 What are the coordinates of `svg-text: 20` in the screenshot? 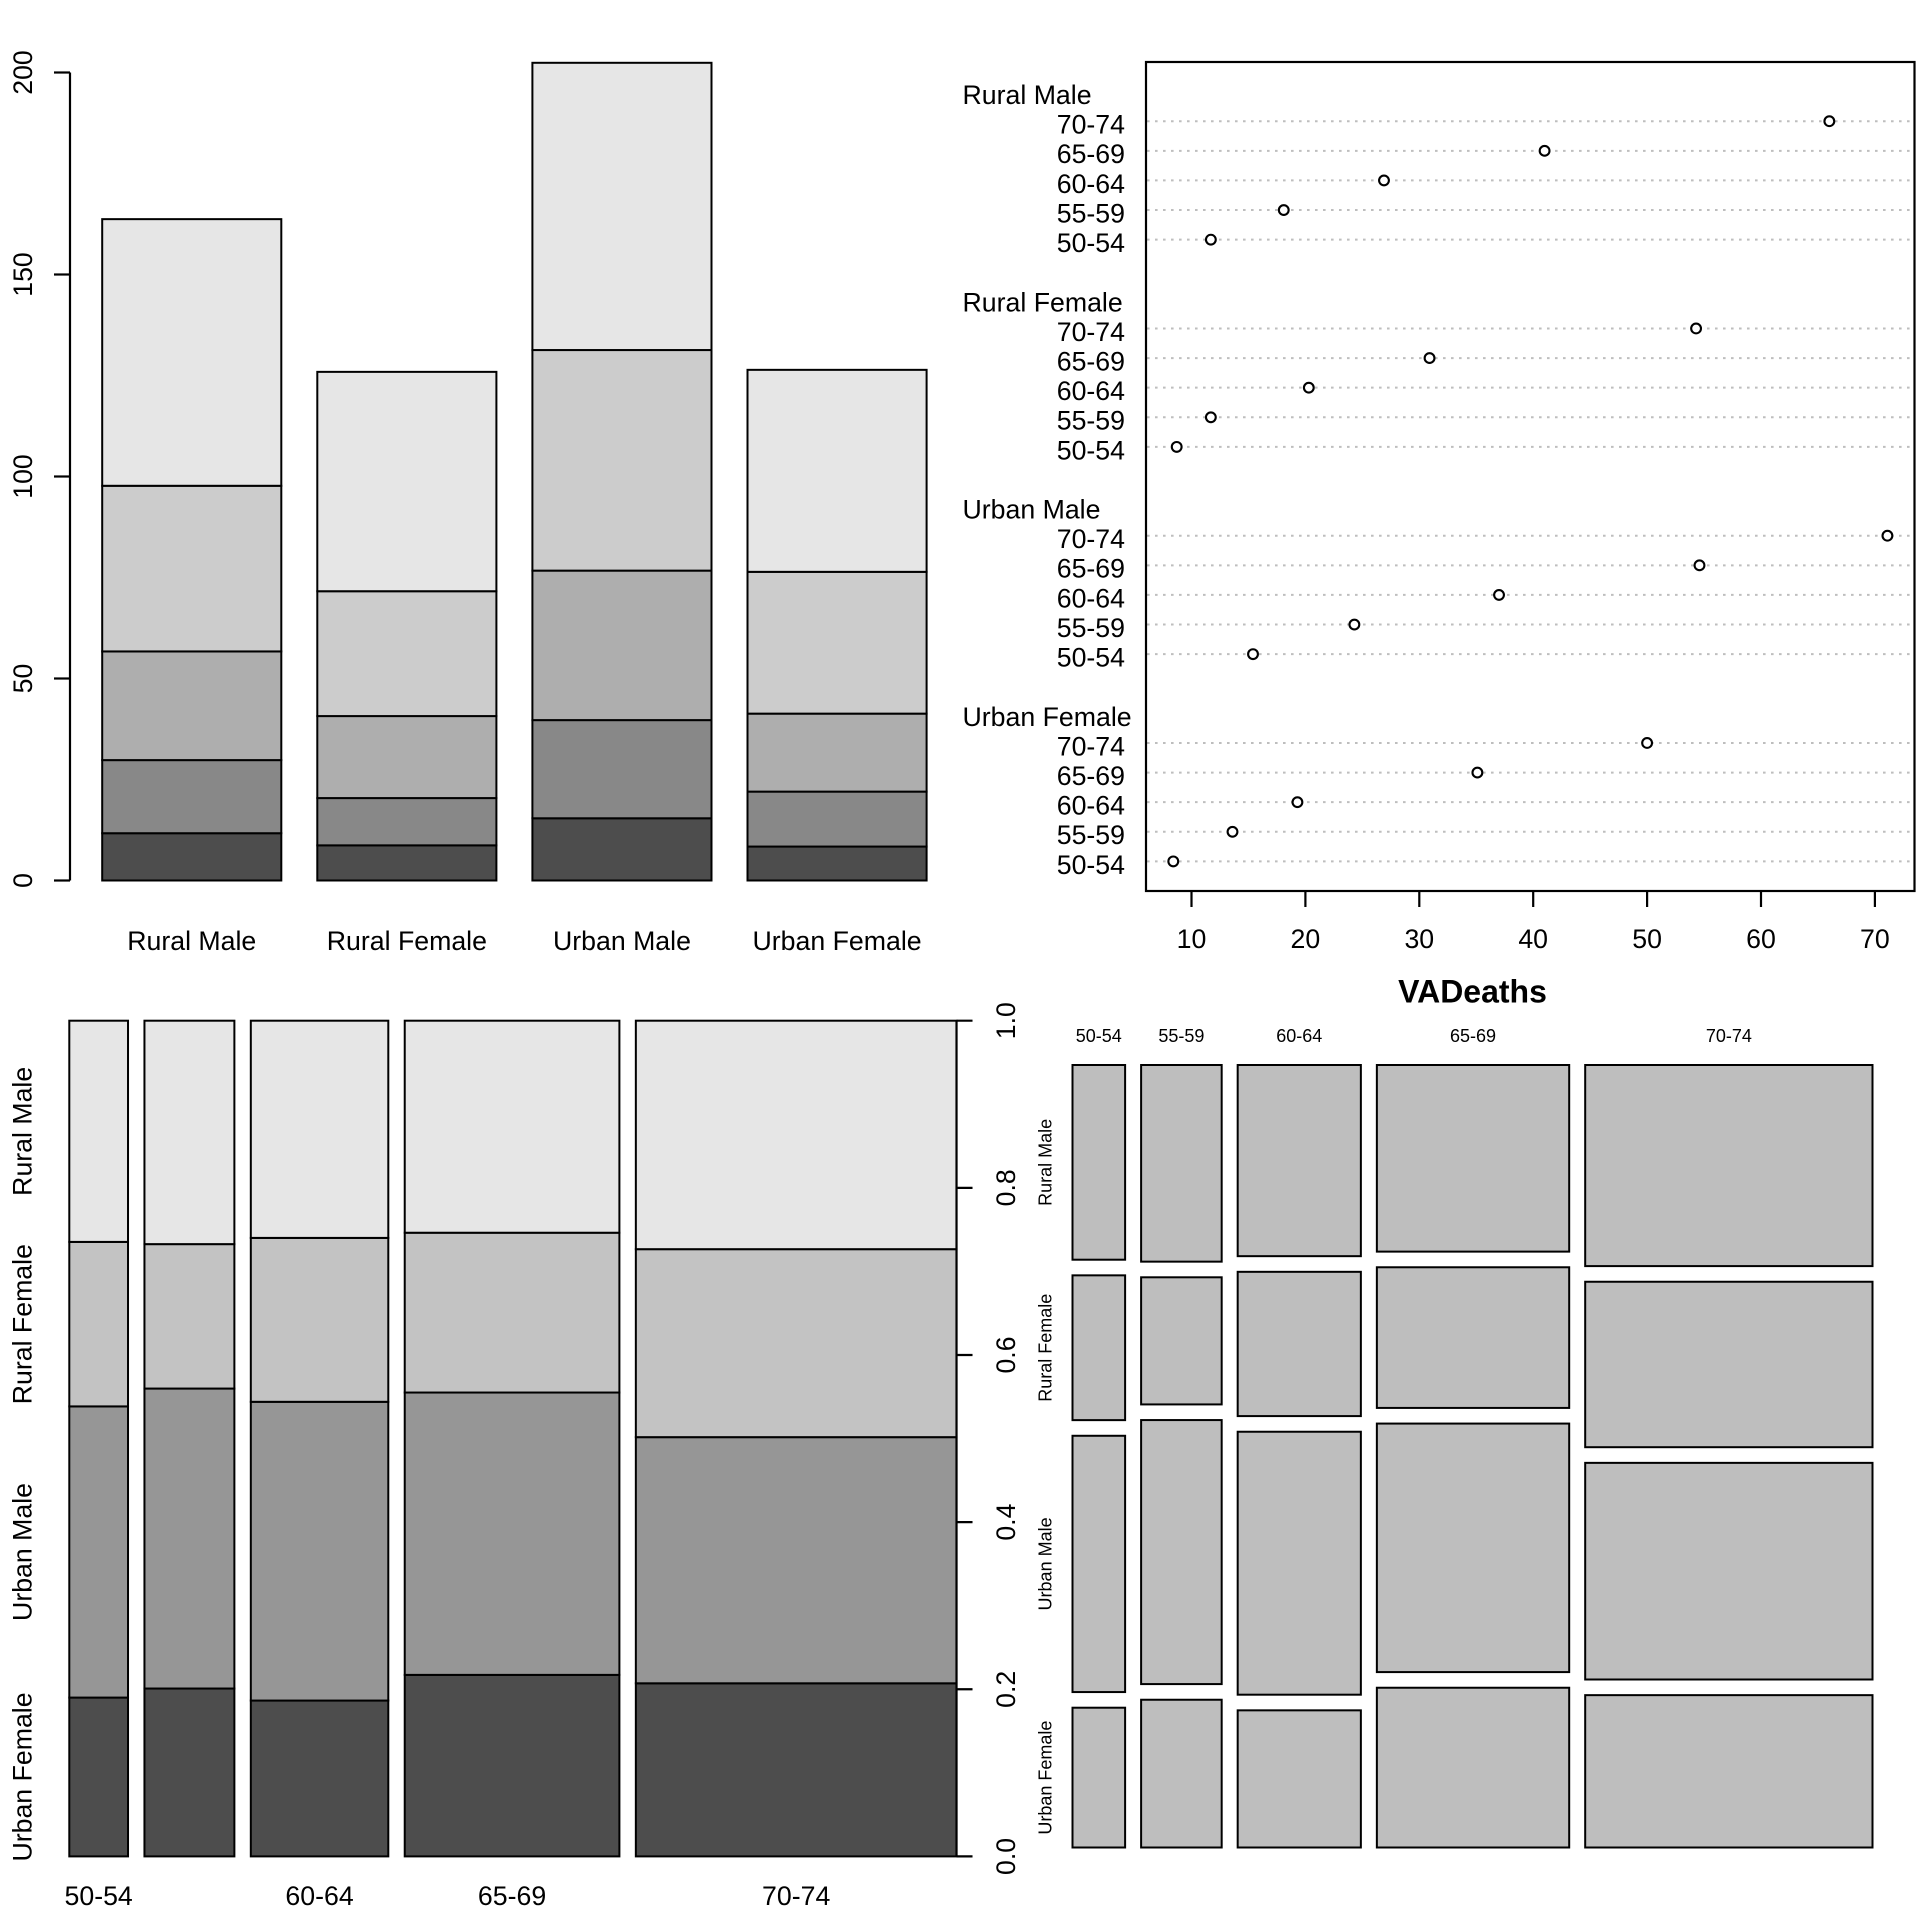 It's located at (1306, 939).